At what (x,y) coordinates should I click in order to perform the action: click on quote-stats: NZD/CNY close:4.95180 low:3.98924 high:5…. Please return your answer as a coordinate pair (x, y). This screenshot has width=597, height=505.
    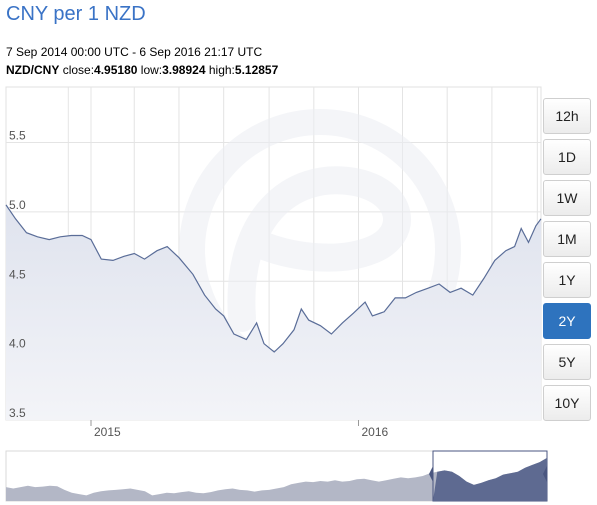
    Looking at the image, I should click on (142, 70).